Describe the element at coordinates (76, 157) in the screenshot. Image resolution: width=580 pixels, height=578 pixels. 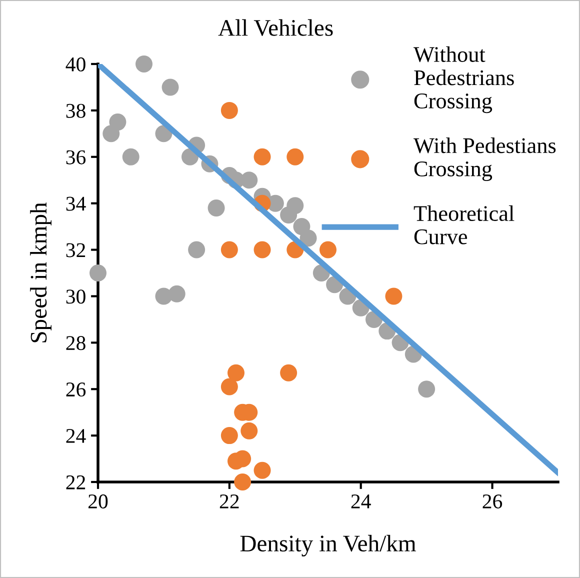
I see `y-tick-label: 36` at that location.